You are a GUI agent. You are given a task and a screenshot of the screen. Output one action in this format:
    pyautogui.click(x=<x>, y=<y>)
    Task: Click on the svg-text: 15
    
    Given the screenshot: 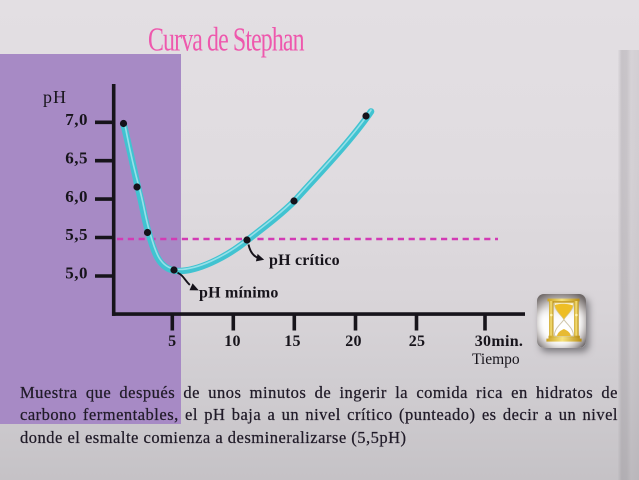 What is the action you would take?
    pyautogui.click(x=292, y=341)
    